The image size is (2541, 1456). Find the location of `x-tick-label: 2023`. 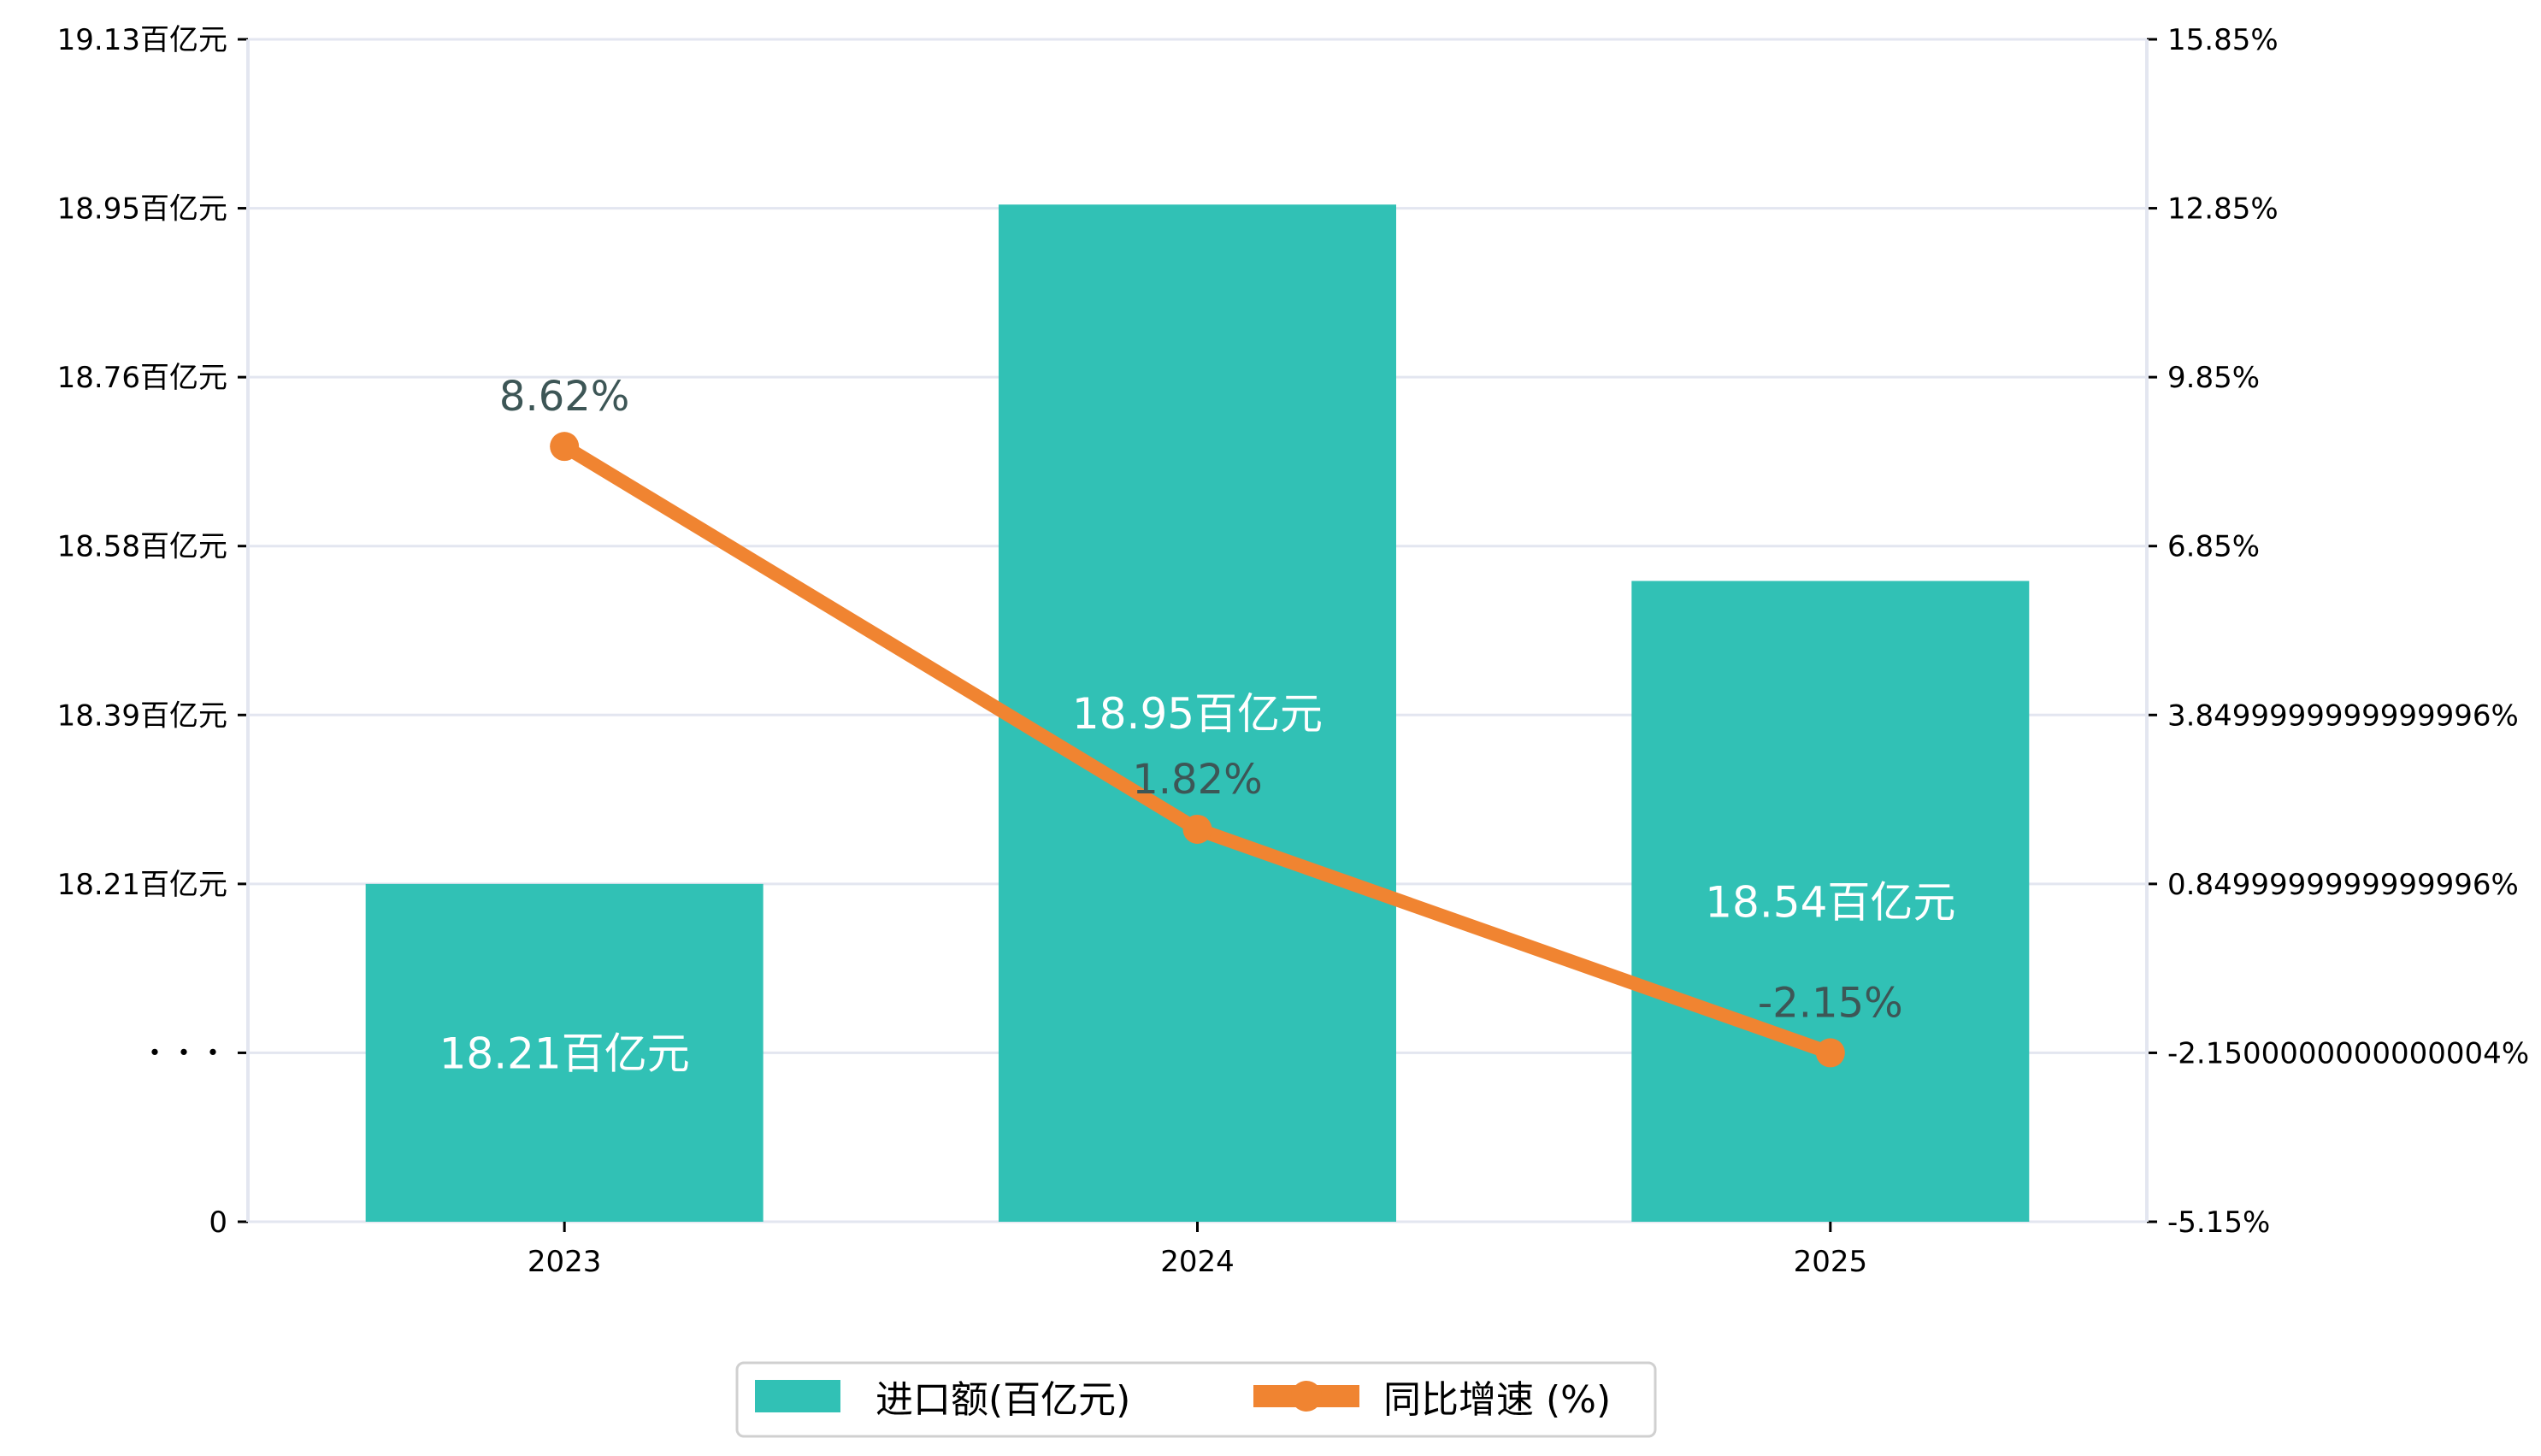

x-tick-label: 2023 is located at coordinates (565, 1262).